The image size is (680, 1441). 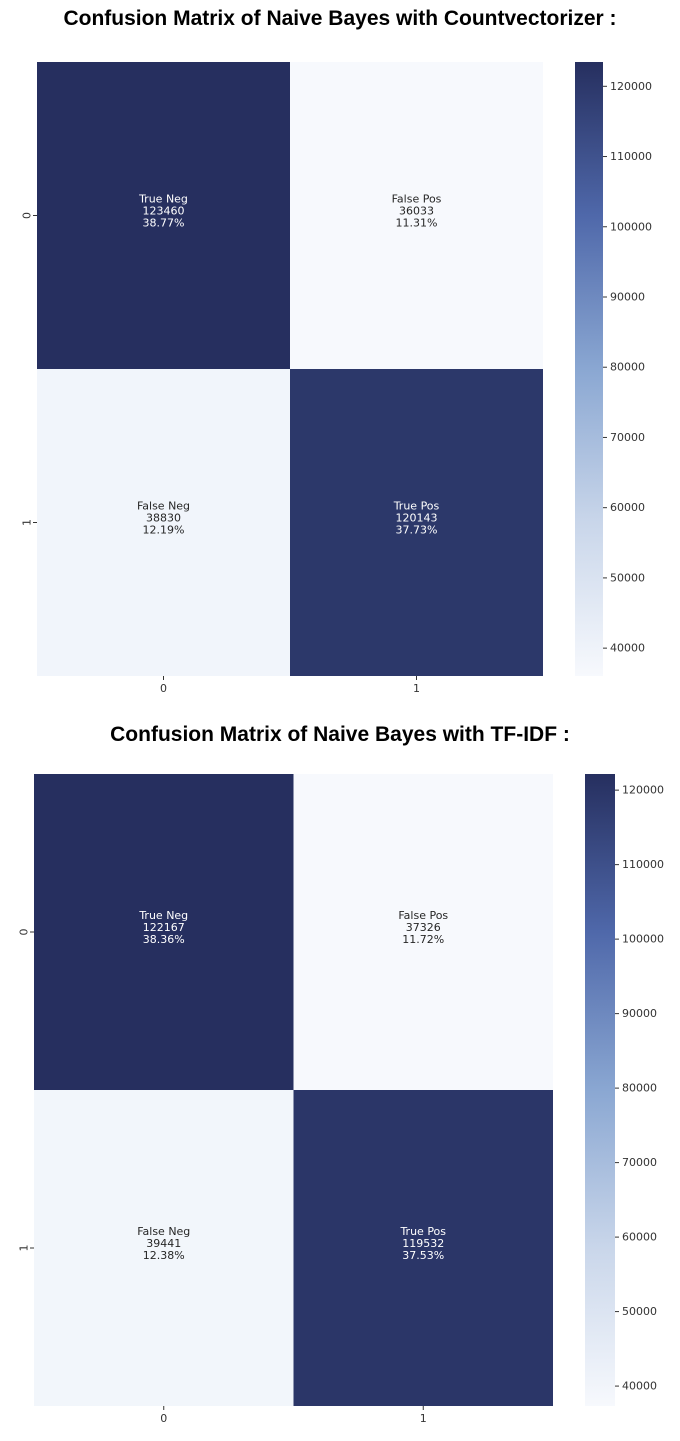 I want to click on chart-1-cell-r0c1, so click(x=416, y=215).